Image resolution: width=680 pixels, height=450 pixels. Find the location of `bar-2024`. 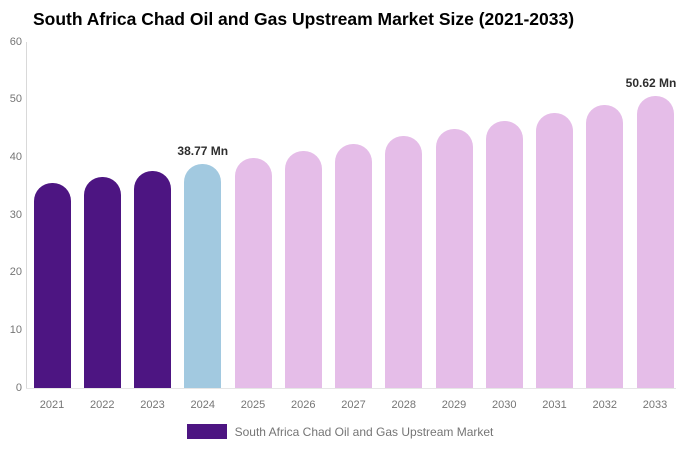

bar-2024 is located at coordinates (203, 276).